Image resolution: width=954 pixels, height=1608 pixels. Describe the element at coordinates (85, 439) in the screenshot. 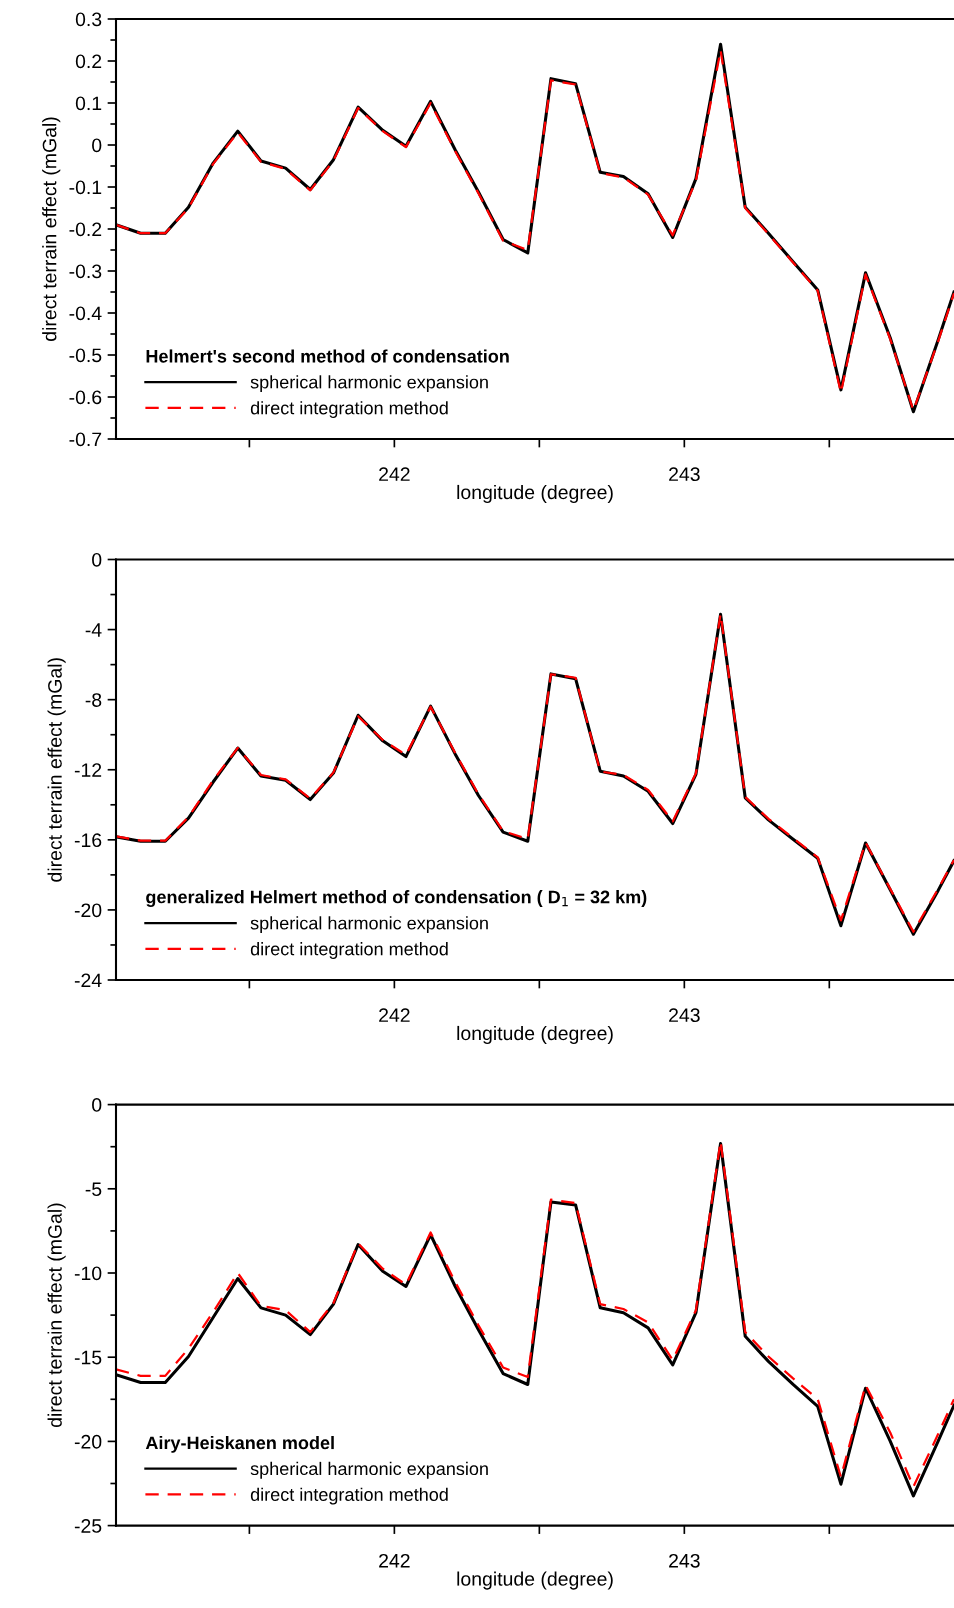

I see `y-tick-label: -0.7` at that location.